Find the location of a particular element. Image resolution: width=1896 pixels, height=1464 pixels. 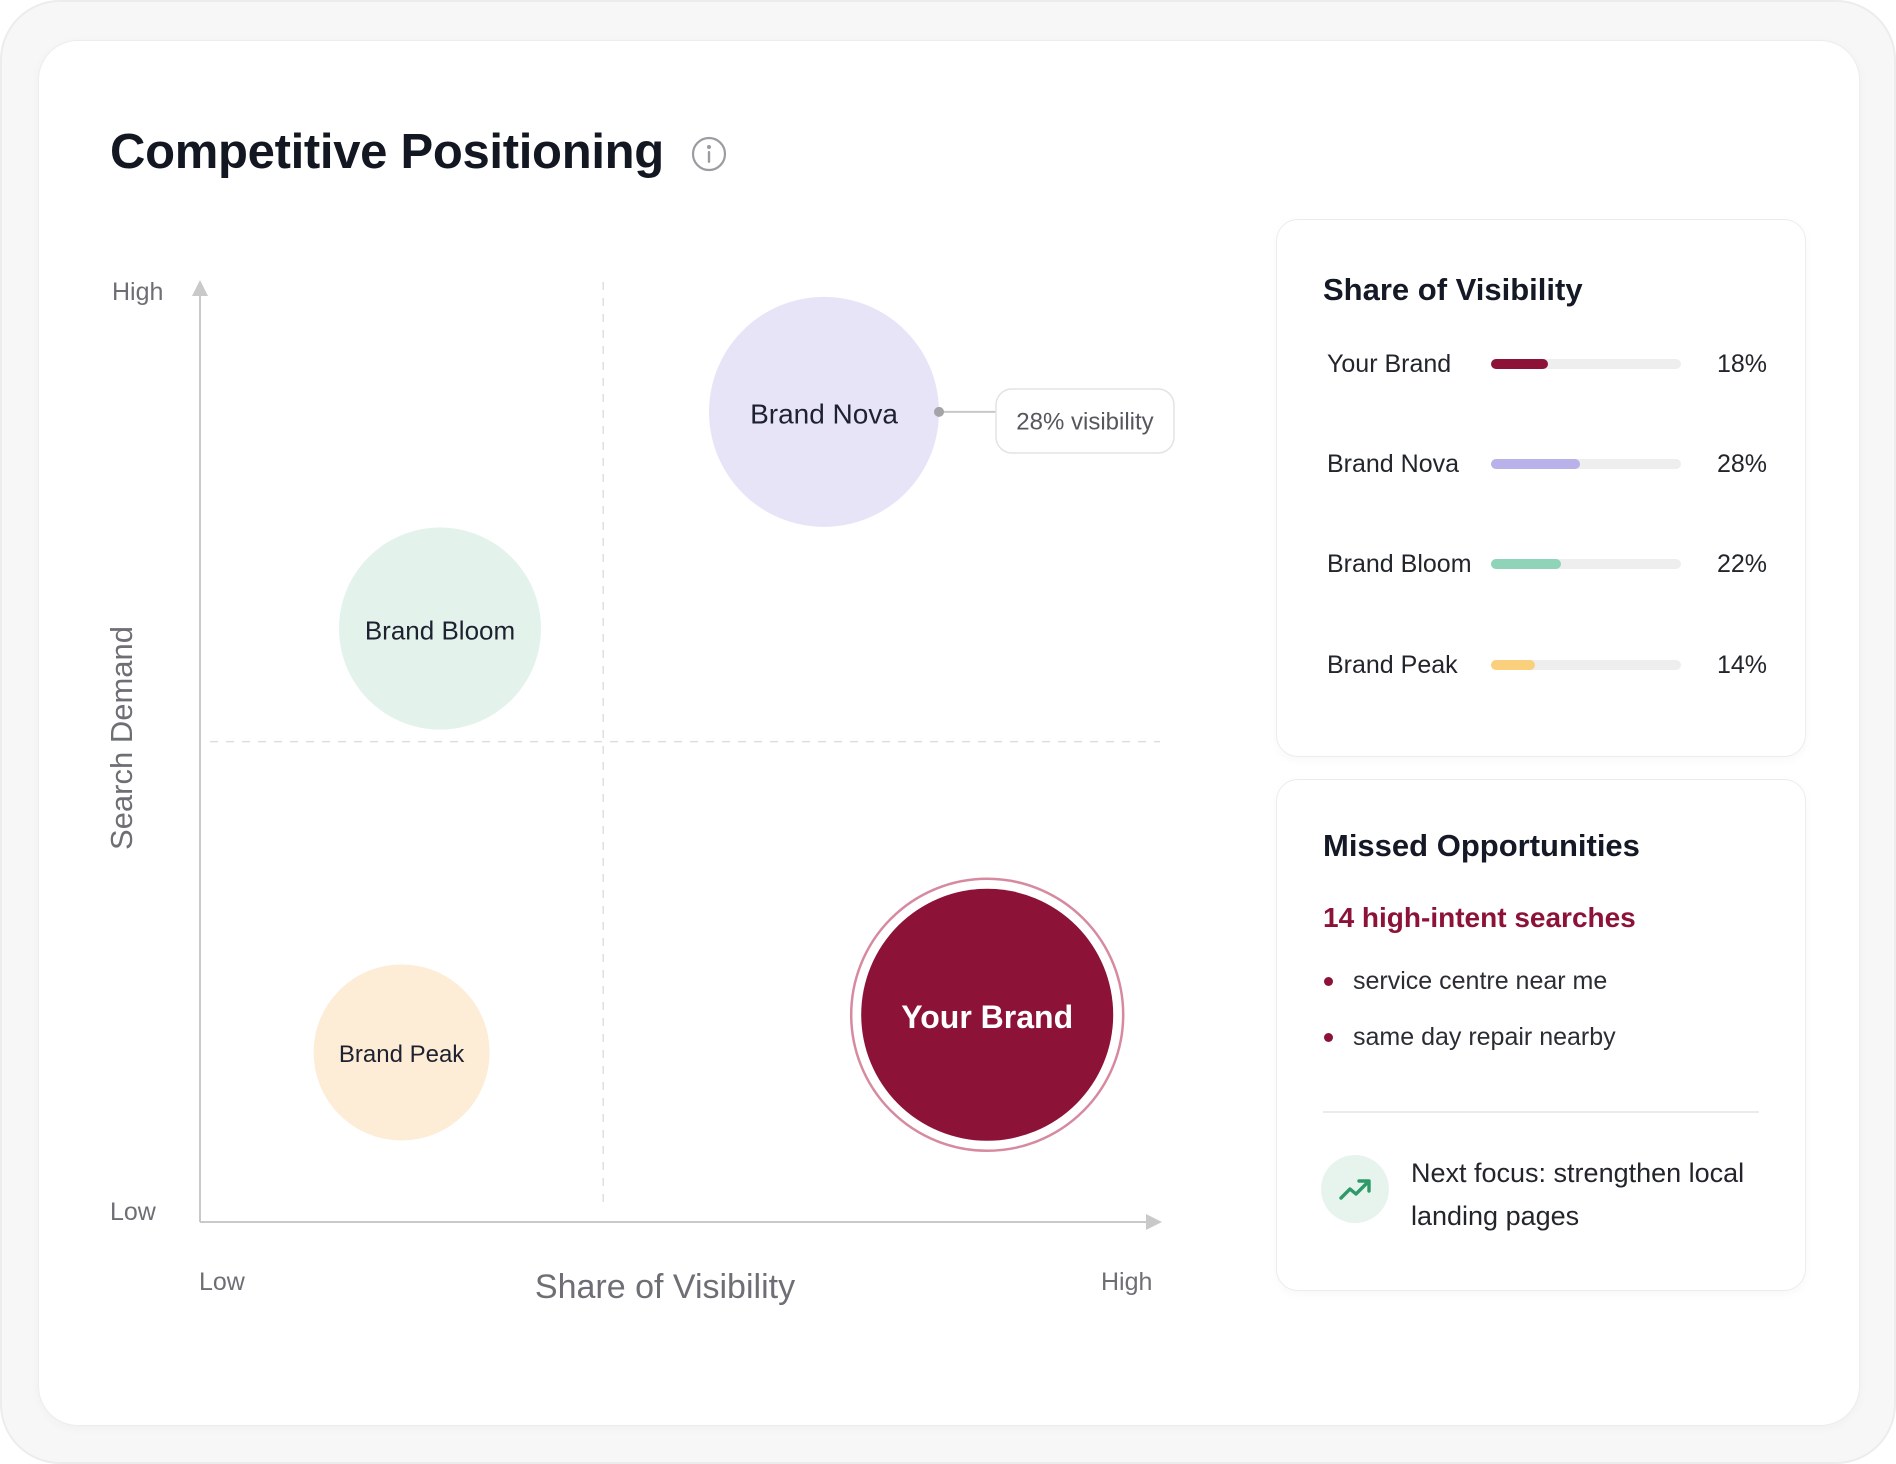

x-tick-low: Low is located at coordinates (222, 1282).